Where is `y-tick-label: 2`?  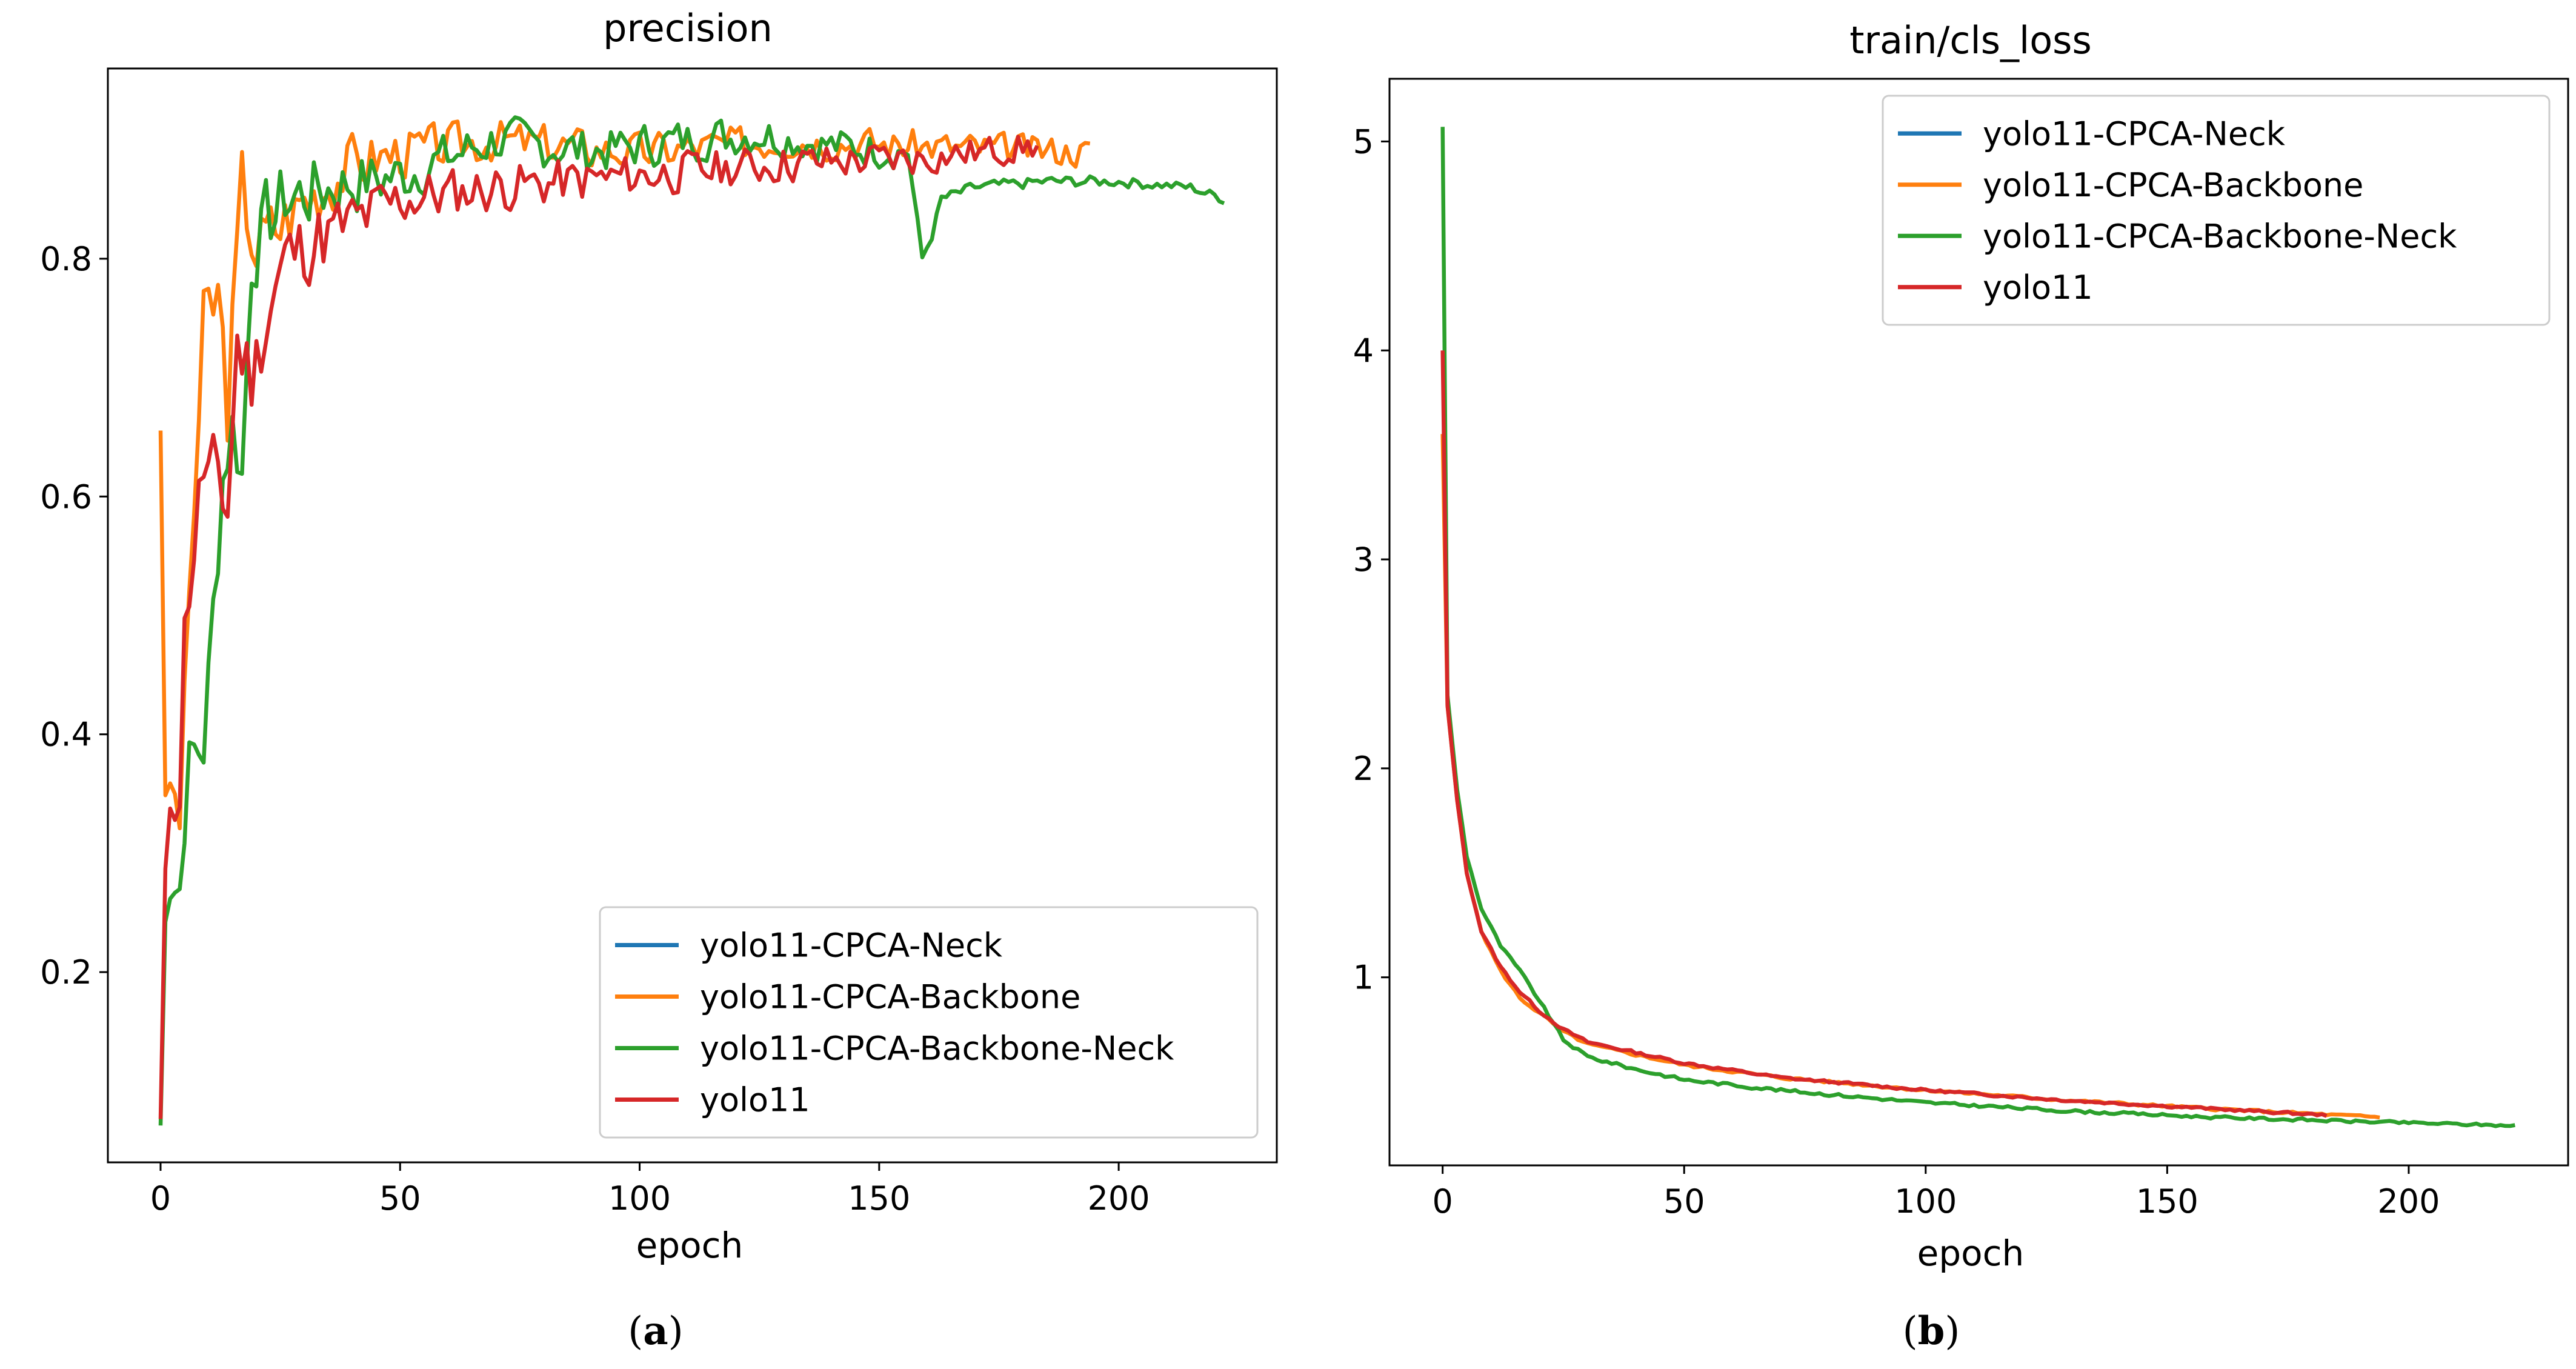
y-tick-label: 2 is located at coordinates (1363, 769).